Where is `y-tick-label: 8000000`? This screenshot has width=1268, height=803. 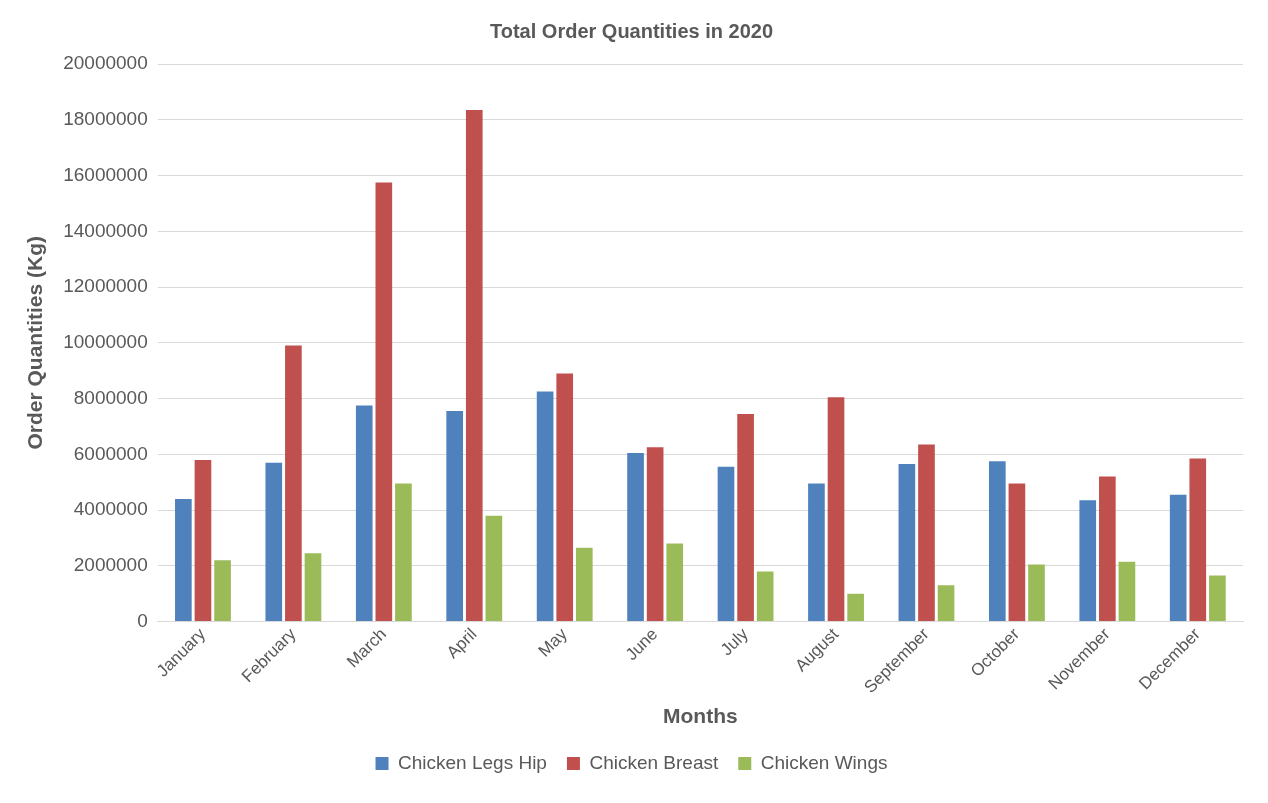
y-tick-label: 8000000 is located at coordinates (110, 397).